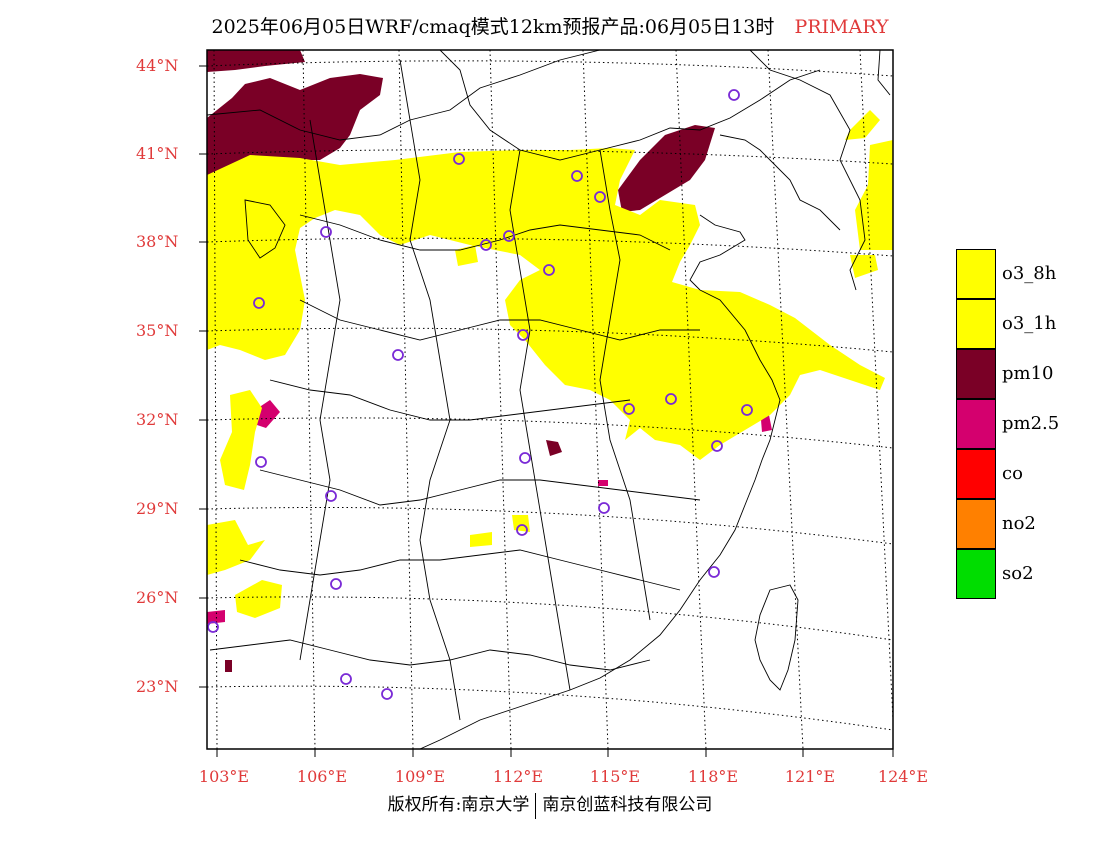  What do you see at coordinates (493, 27) in the screenshot?
I see `title-main: 2025年06月05日WRF/cmaq模式12km预报产品:06月05日13时` at bounding box center [493, 27].